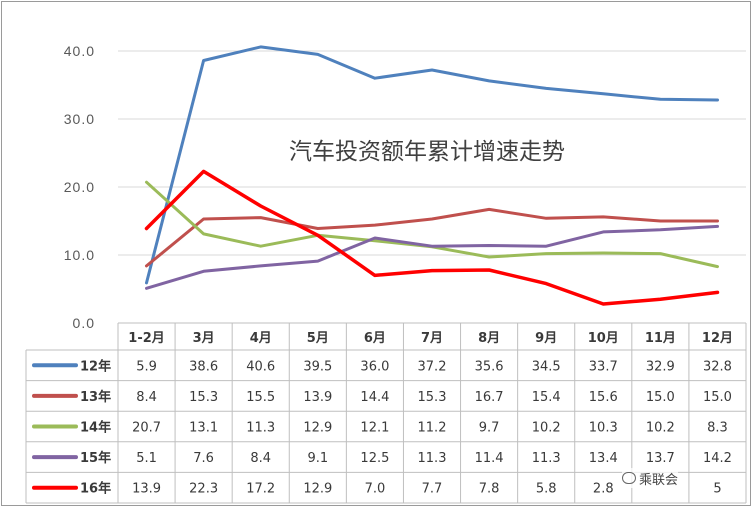 This screenshot has width=754, height=509. Describe the element at coordinates (427, 152) in the screenshot. I see `chart-title: 汽车投资额年累计增速走势` at that location.